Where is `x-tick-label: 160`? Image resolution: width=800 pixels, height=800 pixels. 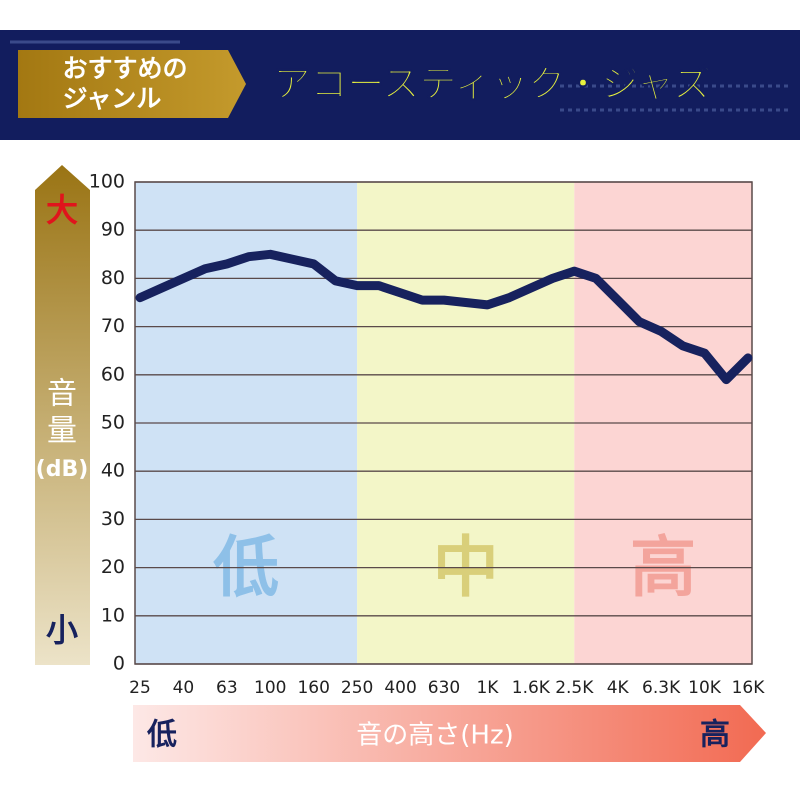
x-tick-label: 160 is located at coordinates (313, 688).